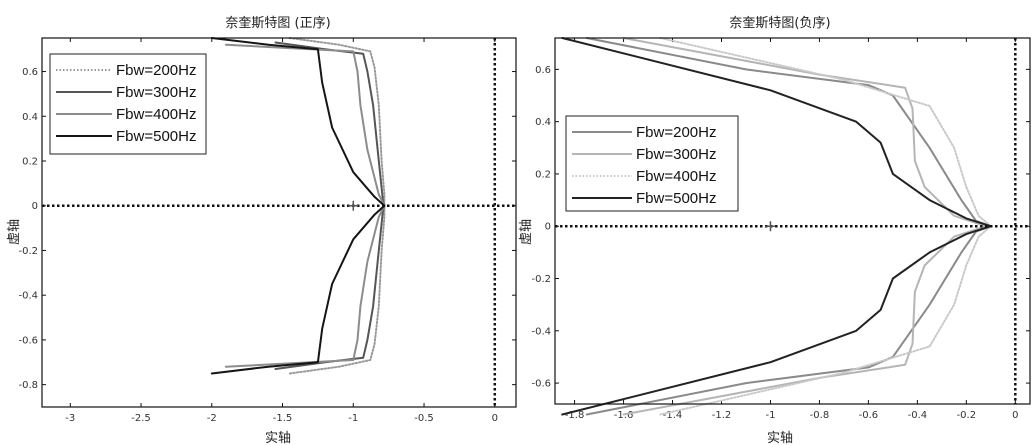 This screenshot has width=1032, height=445. I want to click on x-tick-label: -0.8, so click(820, 415).